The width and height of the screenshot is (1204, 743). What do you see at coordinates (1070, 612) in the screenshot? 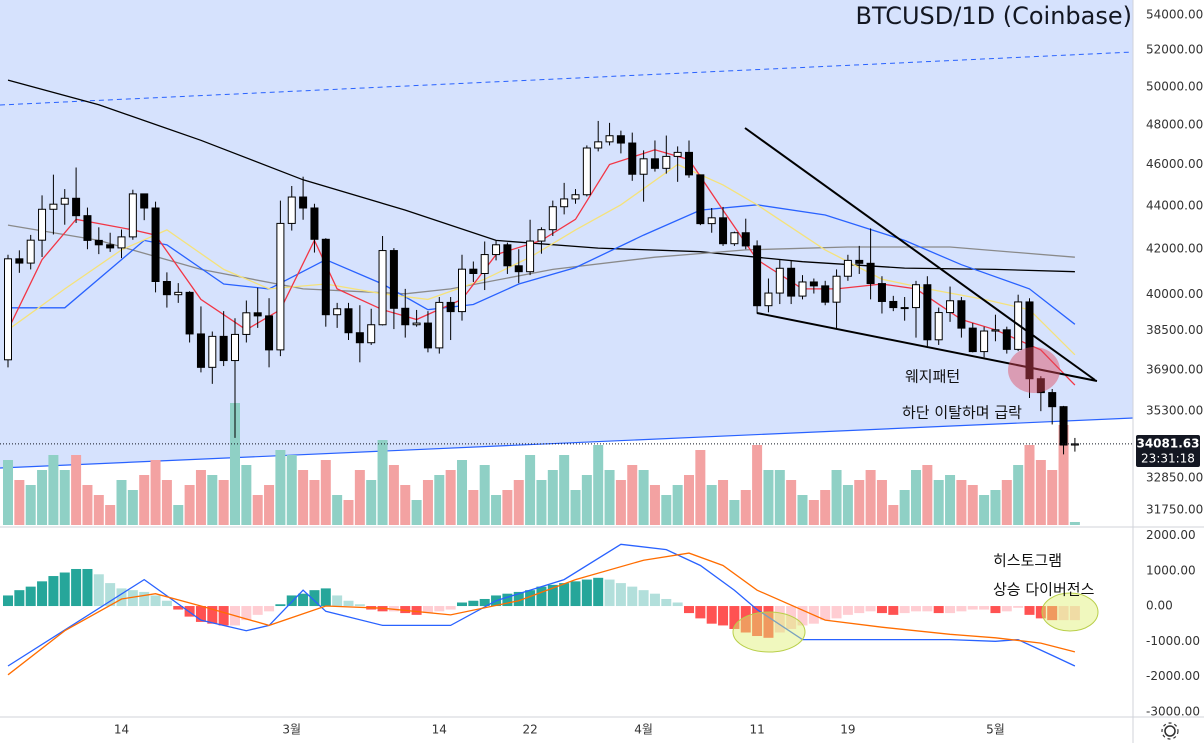
I see `divergence-highlight` at bounding box center [1070, 612].